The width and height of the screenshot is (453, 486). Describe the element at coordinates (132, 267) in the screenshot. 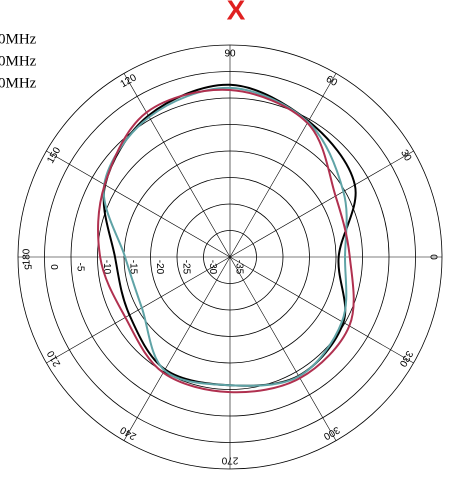

I see `r-tick-label: -15` at that location.